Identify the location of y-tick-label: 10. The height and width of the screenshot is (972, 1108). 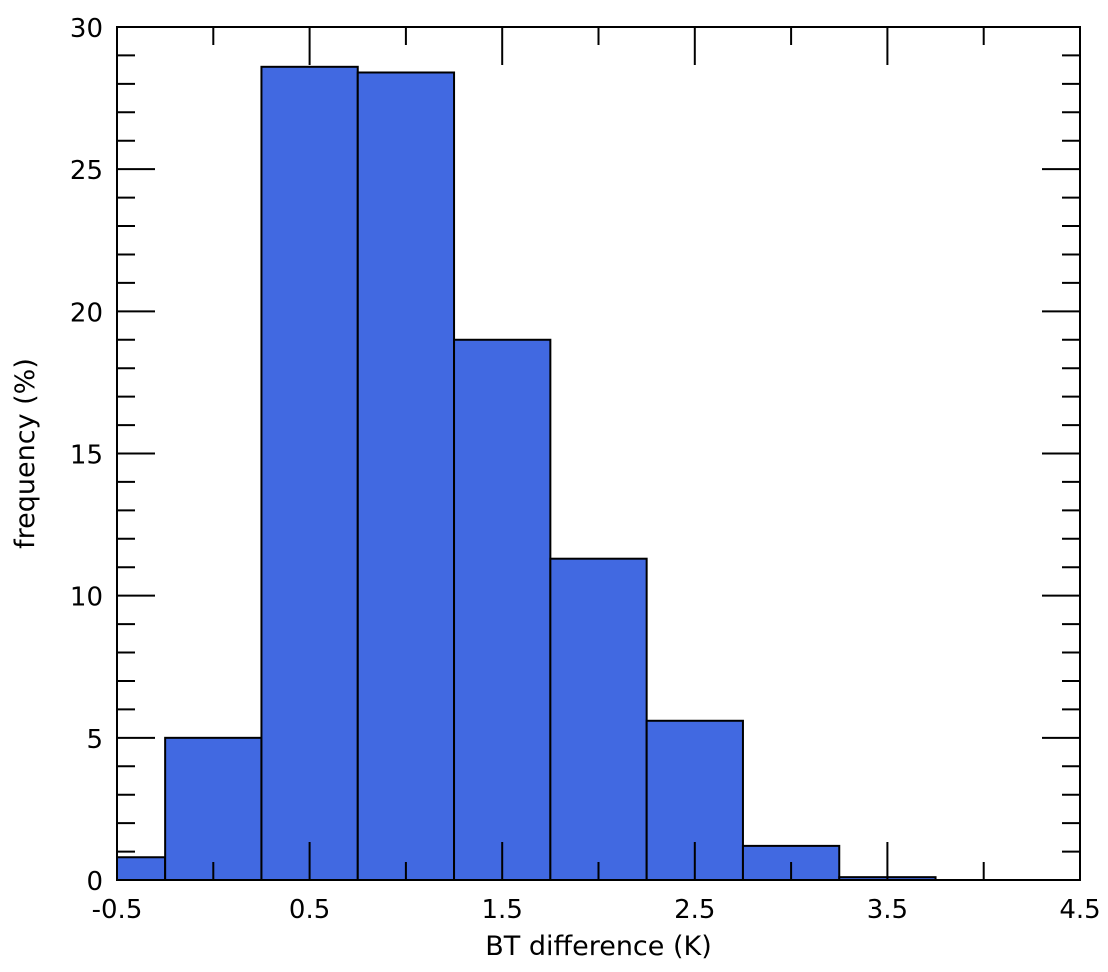
(86, 598).